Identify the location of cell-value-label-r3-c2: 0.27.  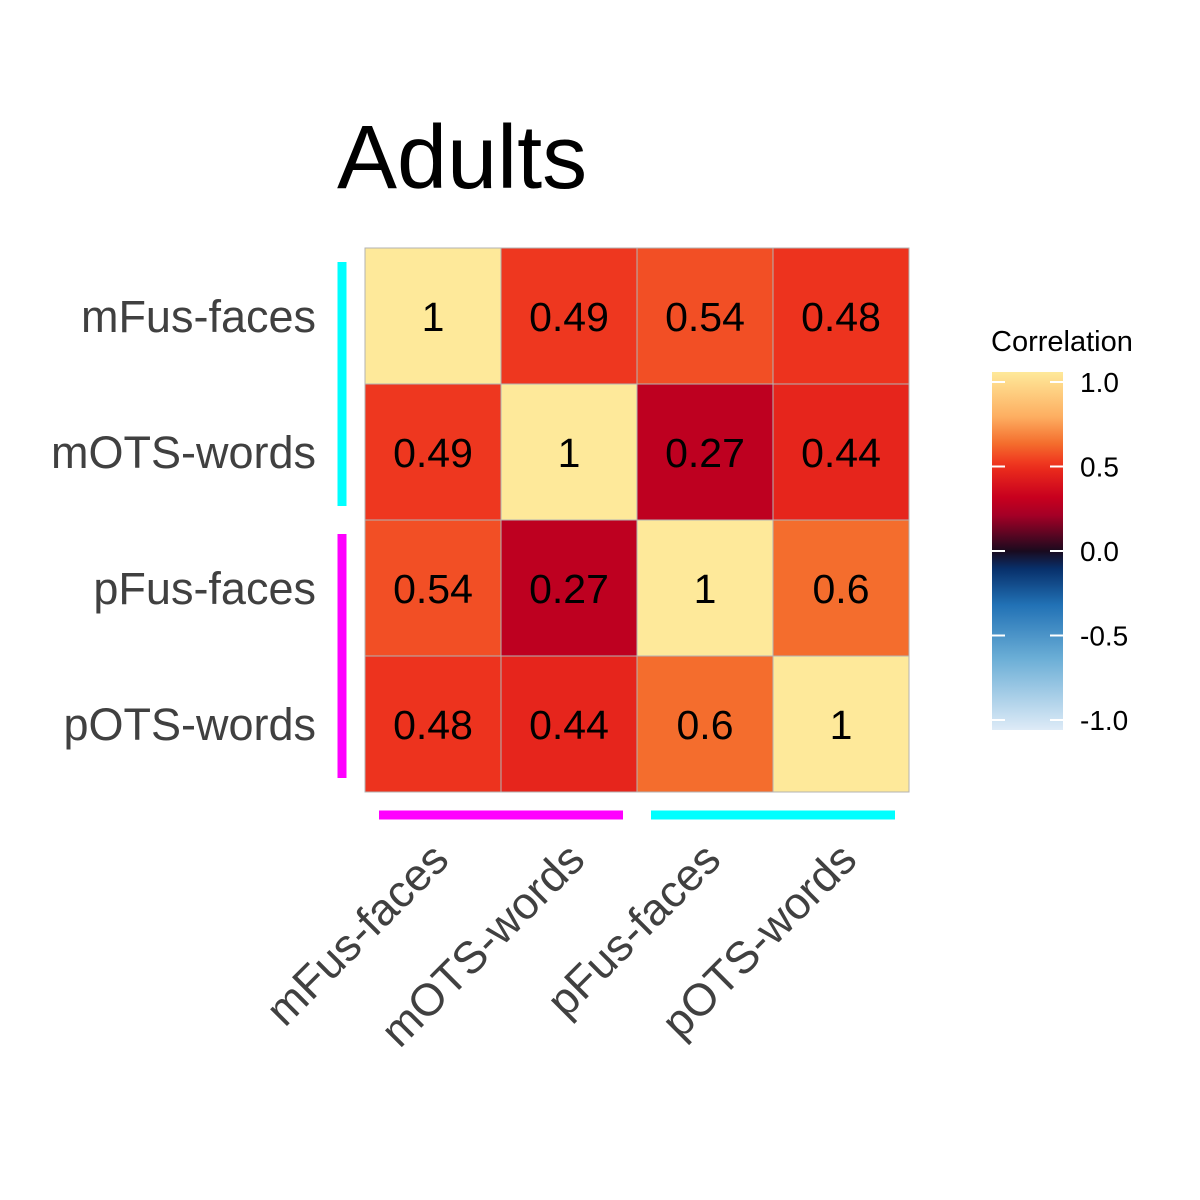
(569, 589).